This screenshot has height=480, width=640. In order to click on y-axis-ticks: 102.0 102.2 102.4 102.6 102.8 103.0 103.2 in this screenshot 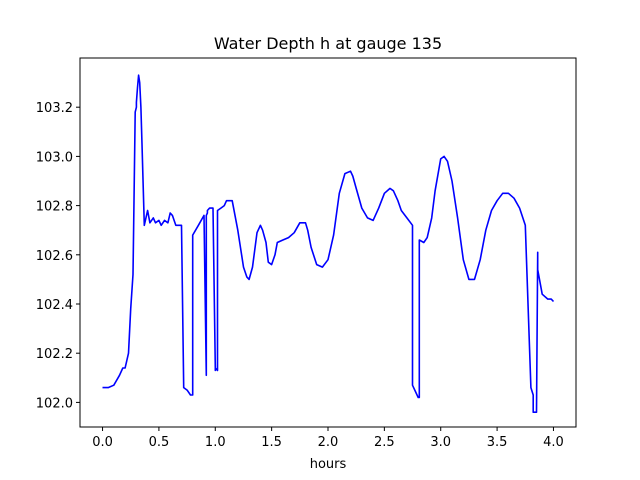, I will do `click(58, 256)`.